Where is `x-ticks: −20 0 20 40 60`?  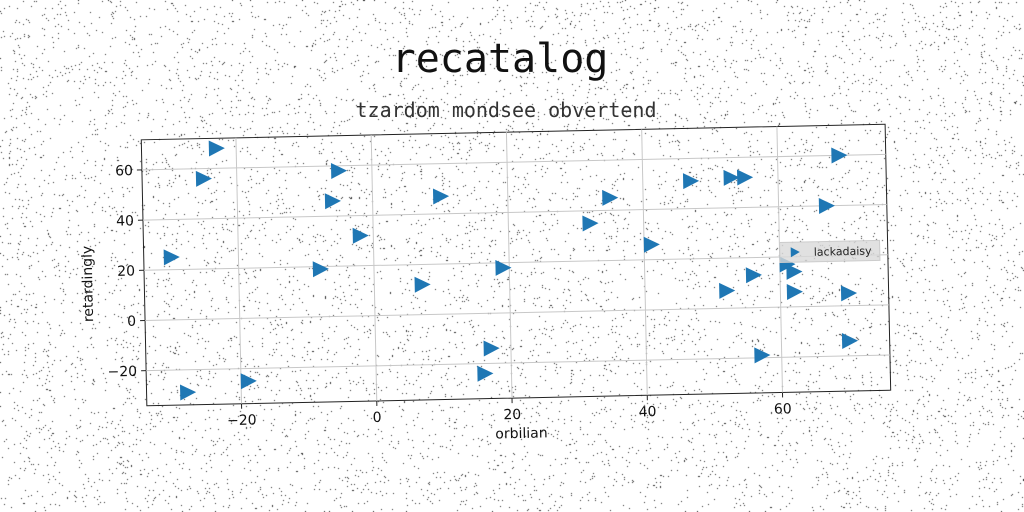
x-ticks: −20 0 20 40 60 is located at coordinates (509, 410).